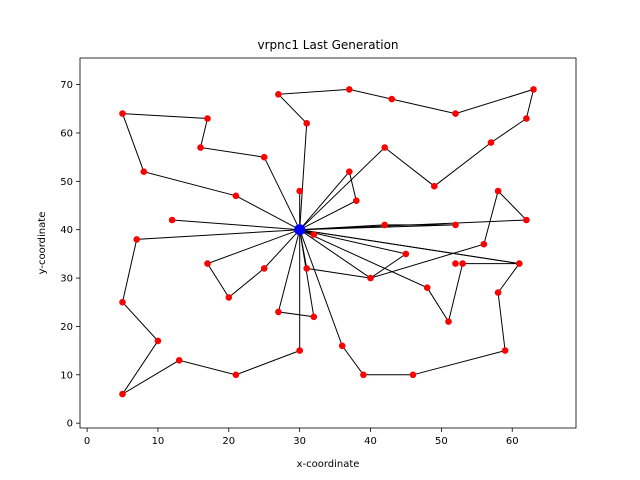 The image size is (640, 480). Describe the element at coordinates (70, 255) in the screenshot. I see `y-axis: 0 10 20 30 40 50 60 70` at that location.